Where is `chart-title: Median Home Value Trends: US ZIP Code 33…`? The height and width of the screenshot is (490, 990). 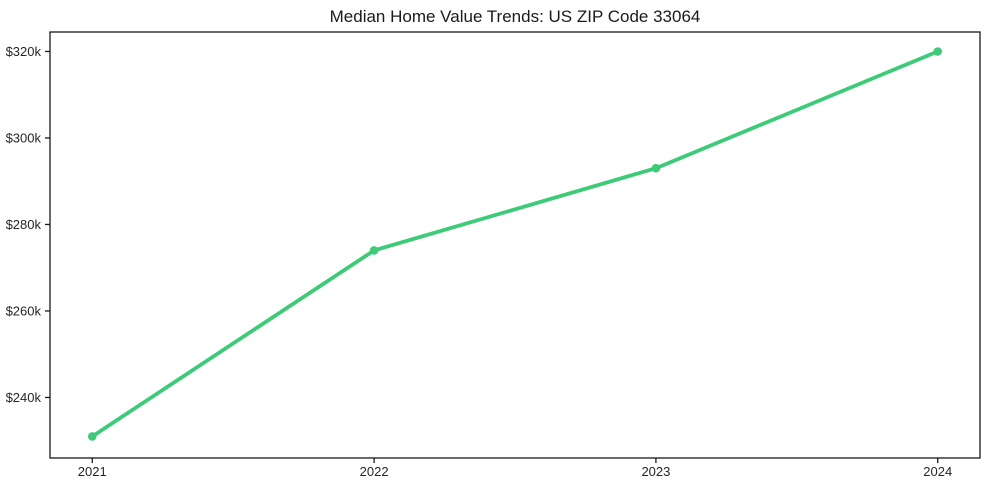
chart-title: Median Home Value Trends: US ZIP Code 33… is located at coordinates (515, 16).